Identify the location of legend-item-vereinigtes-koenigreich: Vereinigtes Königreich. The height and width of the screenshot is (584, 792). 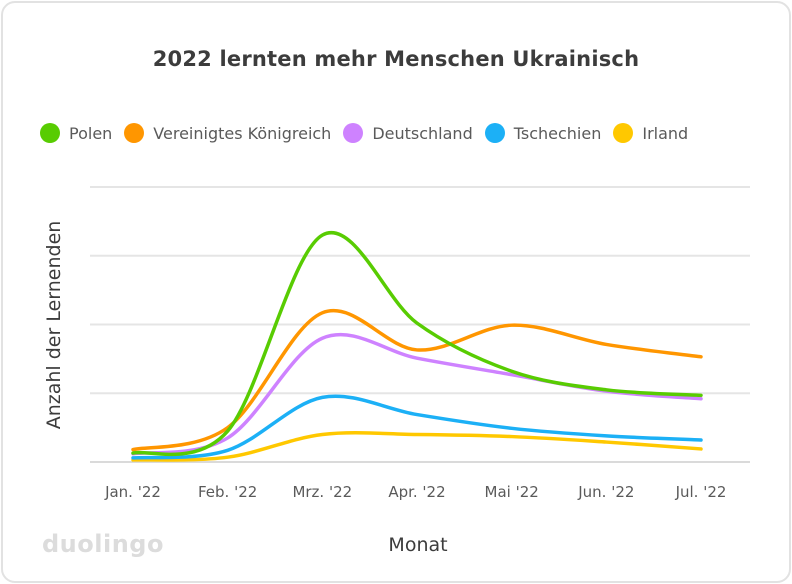
(227, 133).